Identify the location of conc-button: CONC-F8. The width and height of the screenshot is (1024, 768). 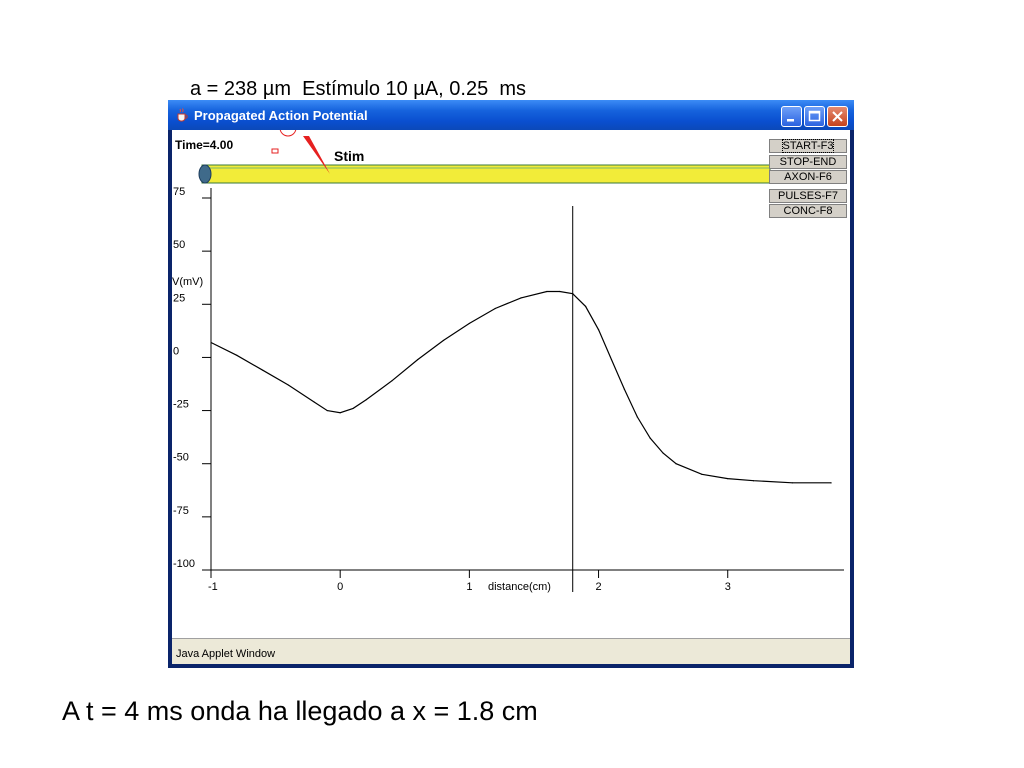
(808, 211).